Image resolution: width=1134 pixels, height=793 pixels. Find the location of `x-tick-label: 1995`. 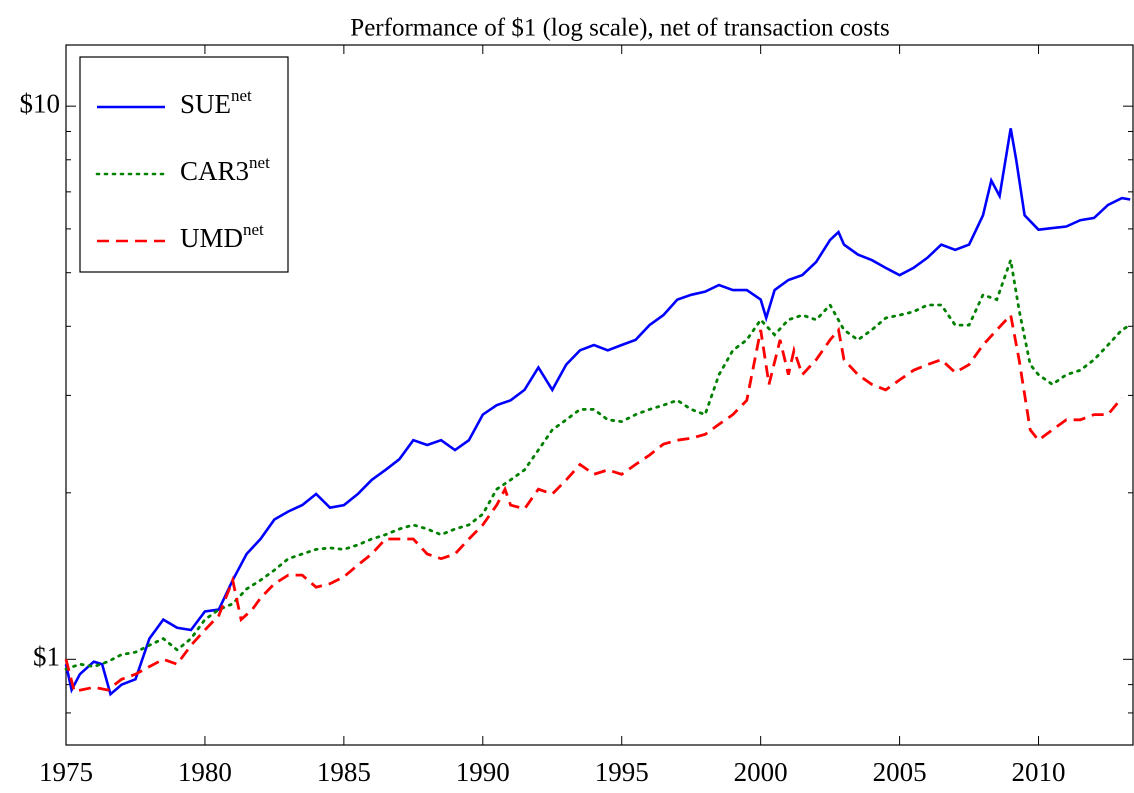

x-tick-label: 1995 is located at coordinates (622, 772).